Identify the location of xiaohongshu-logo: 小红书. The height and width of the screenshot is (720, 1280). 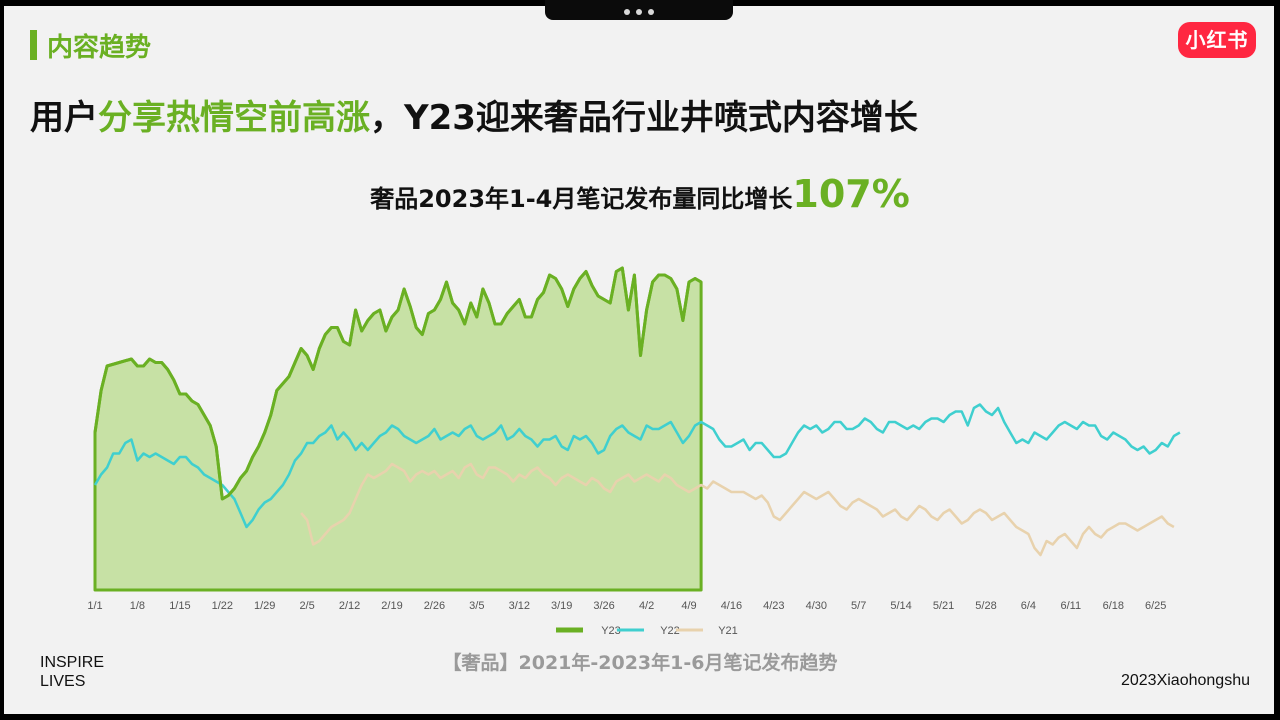
(1217, 40).